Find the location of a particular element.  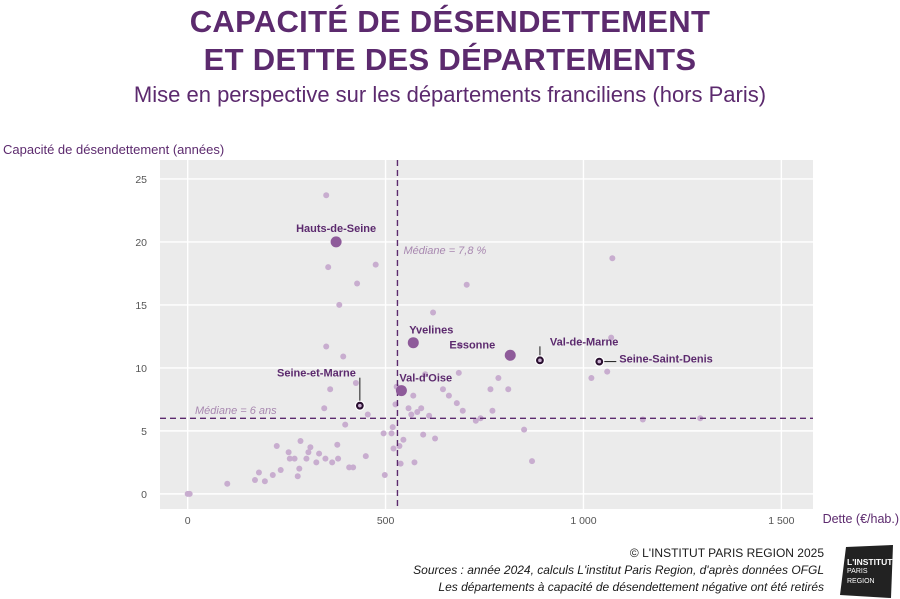

y-tick-label: 5 is located at coordinates (144, 432).